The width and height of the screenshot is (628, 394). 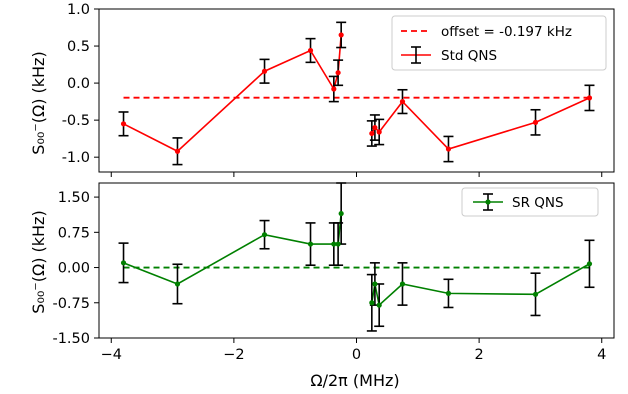 I want to click on y-tick-label: -1.0, so click(x=76, y=158).